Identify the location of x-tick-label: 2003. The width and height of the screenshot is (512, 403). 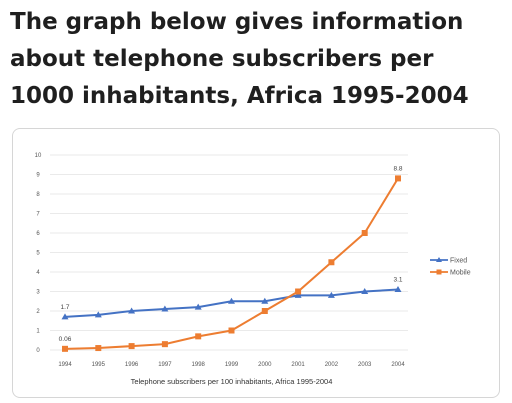
(365, 365).